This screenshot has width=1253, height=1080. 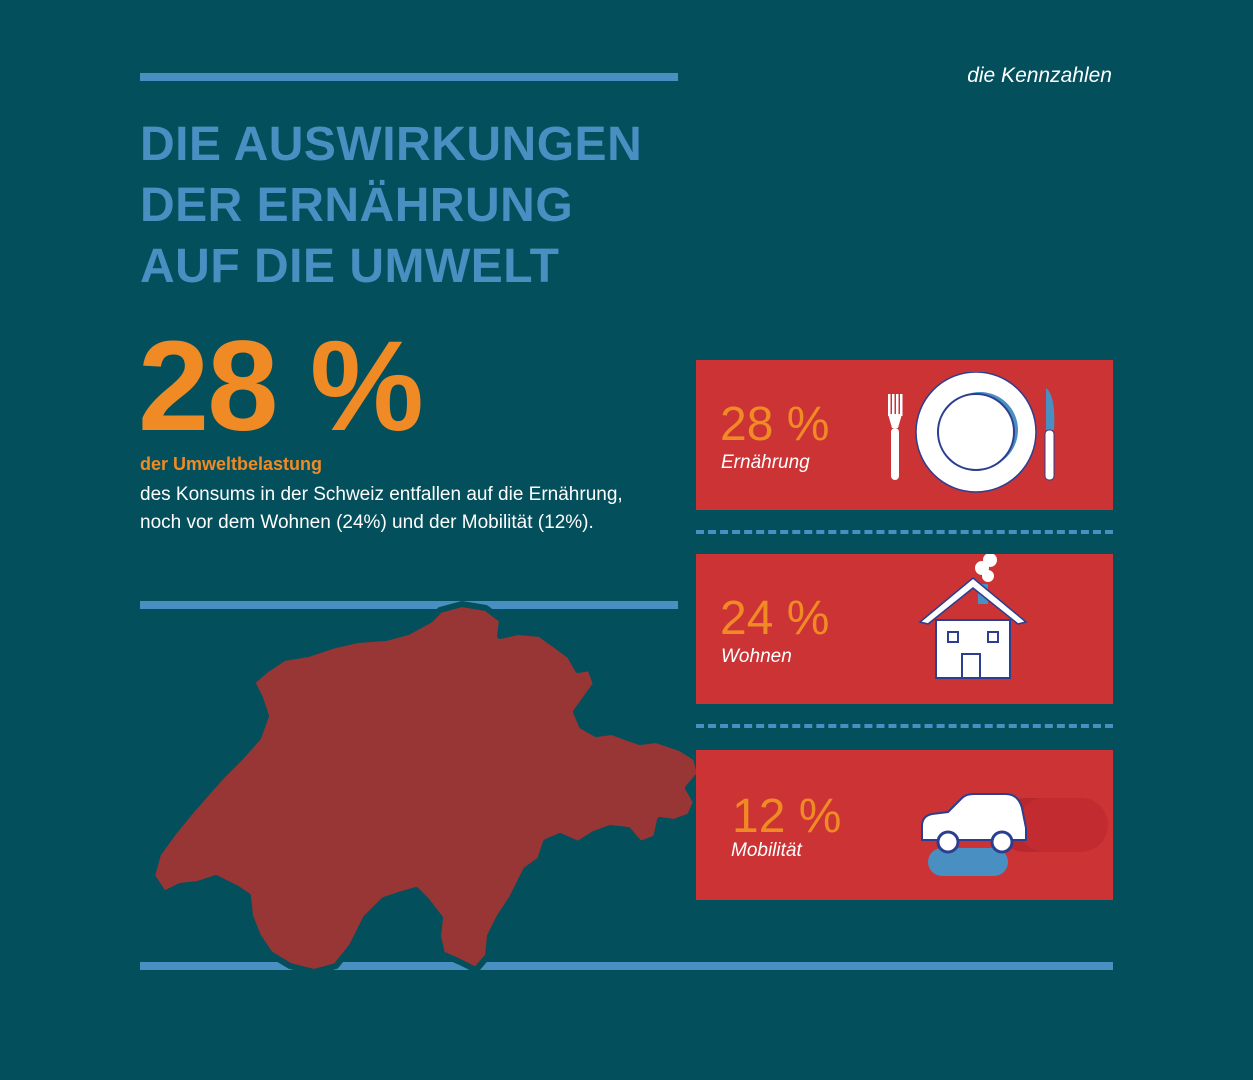 I want to click on title-line-1: DIE AUSWIRKUNGEN, so click(x=391, y=144).